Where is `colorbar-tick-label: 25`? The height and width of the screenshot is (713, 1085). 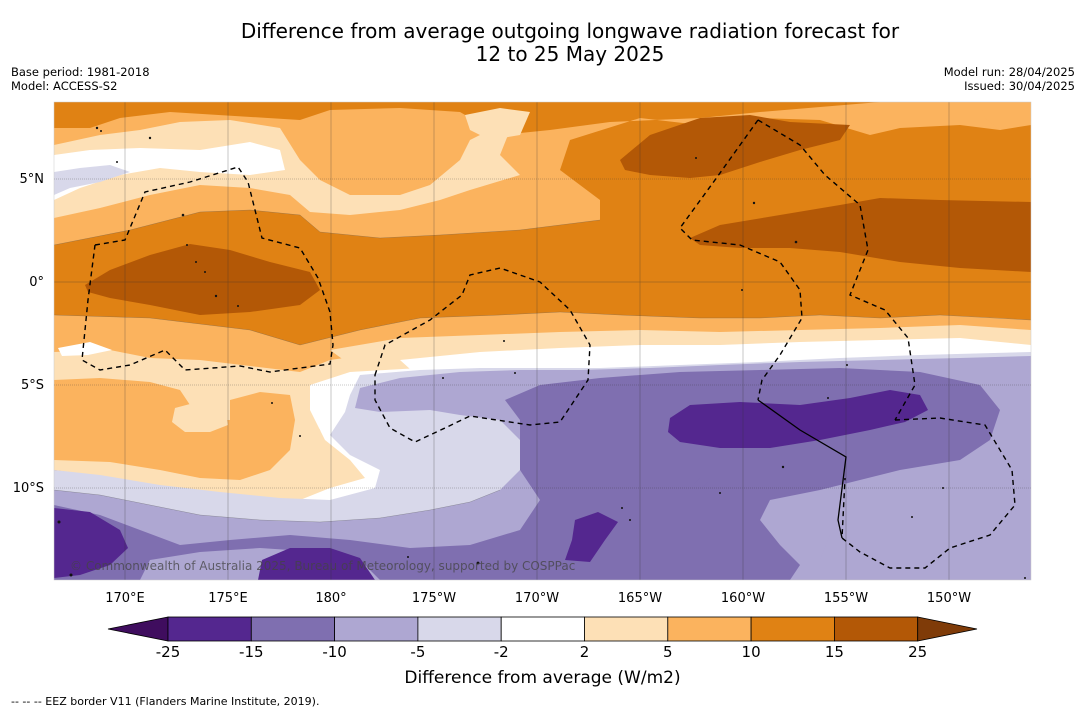
colorbar-tick-label: 25 is located at coordinates (918, 652).